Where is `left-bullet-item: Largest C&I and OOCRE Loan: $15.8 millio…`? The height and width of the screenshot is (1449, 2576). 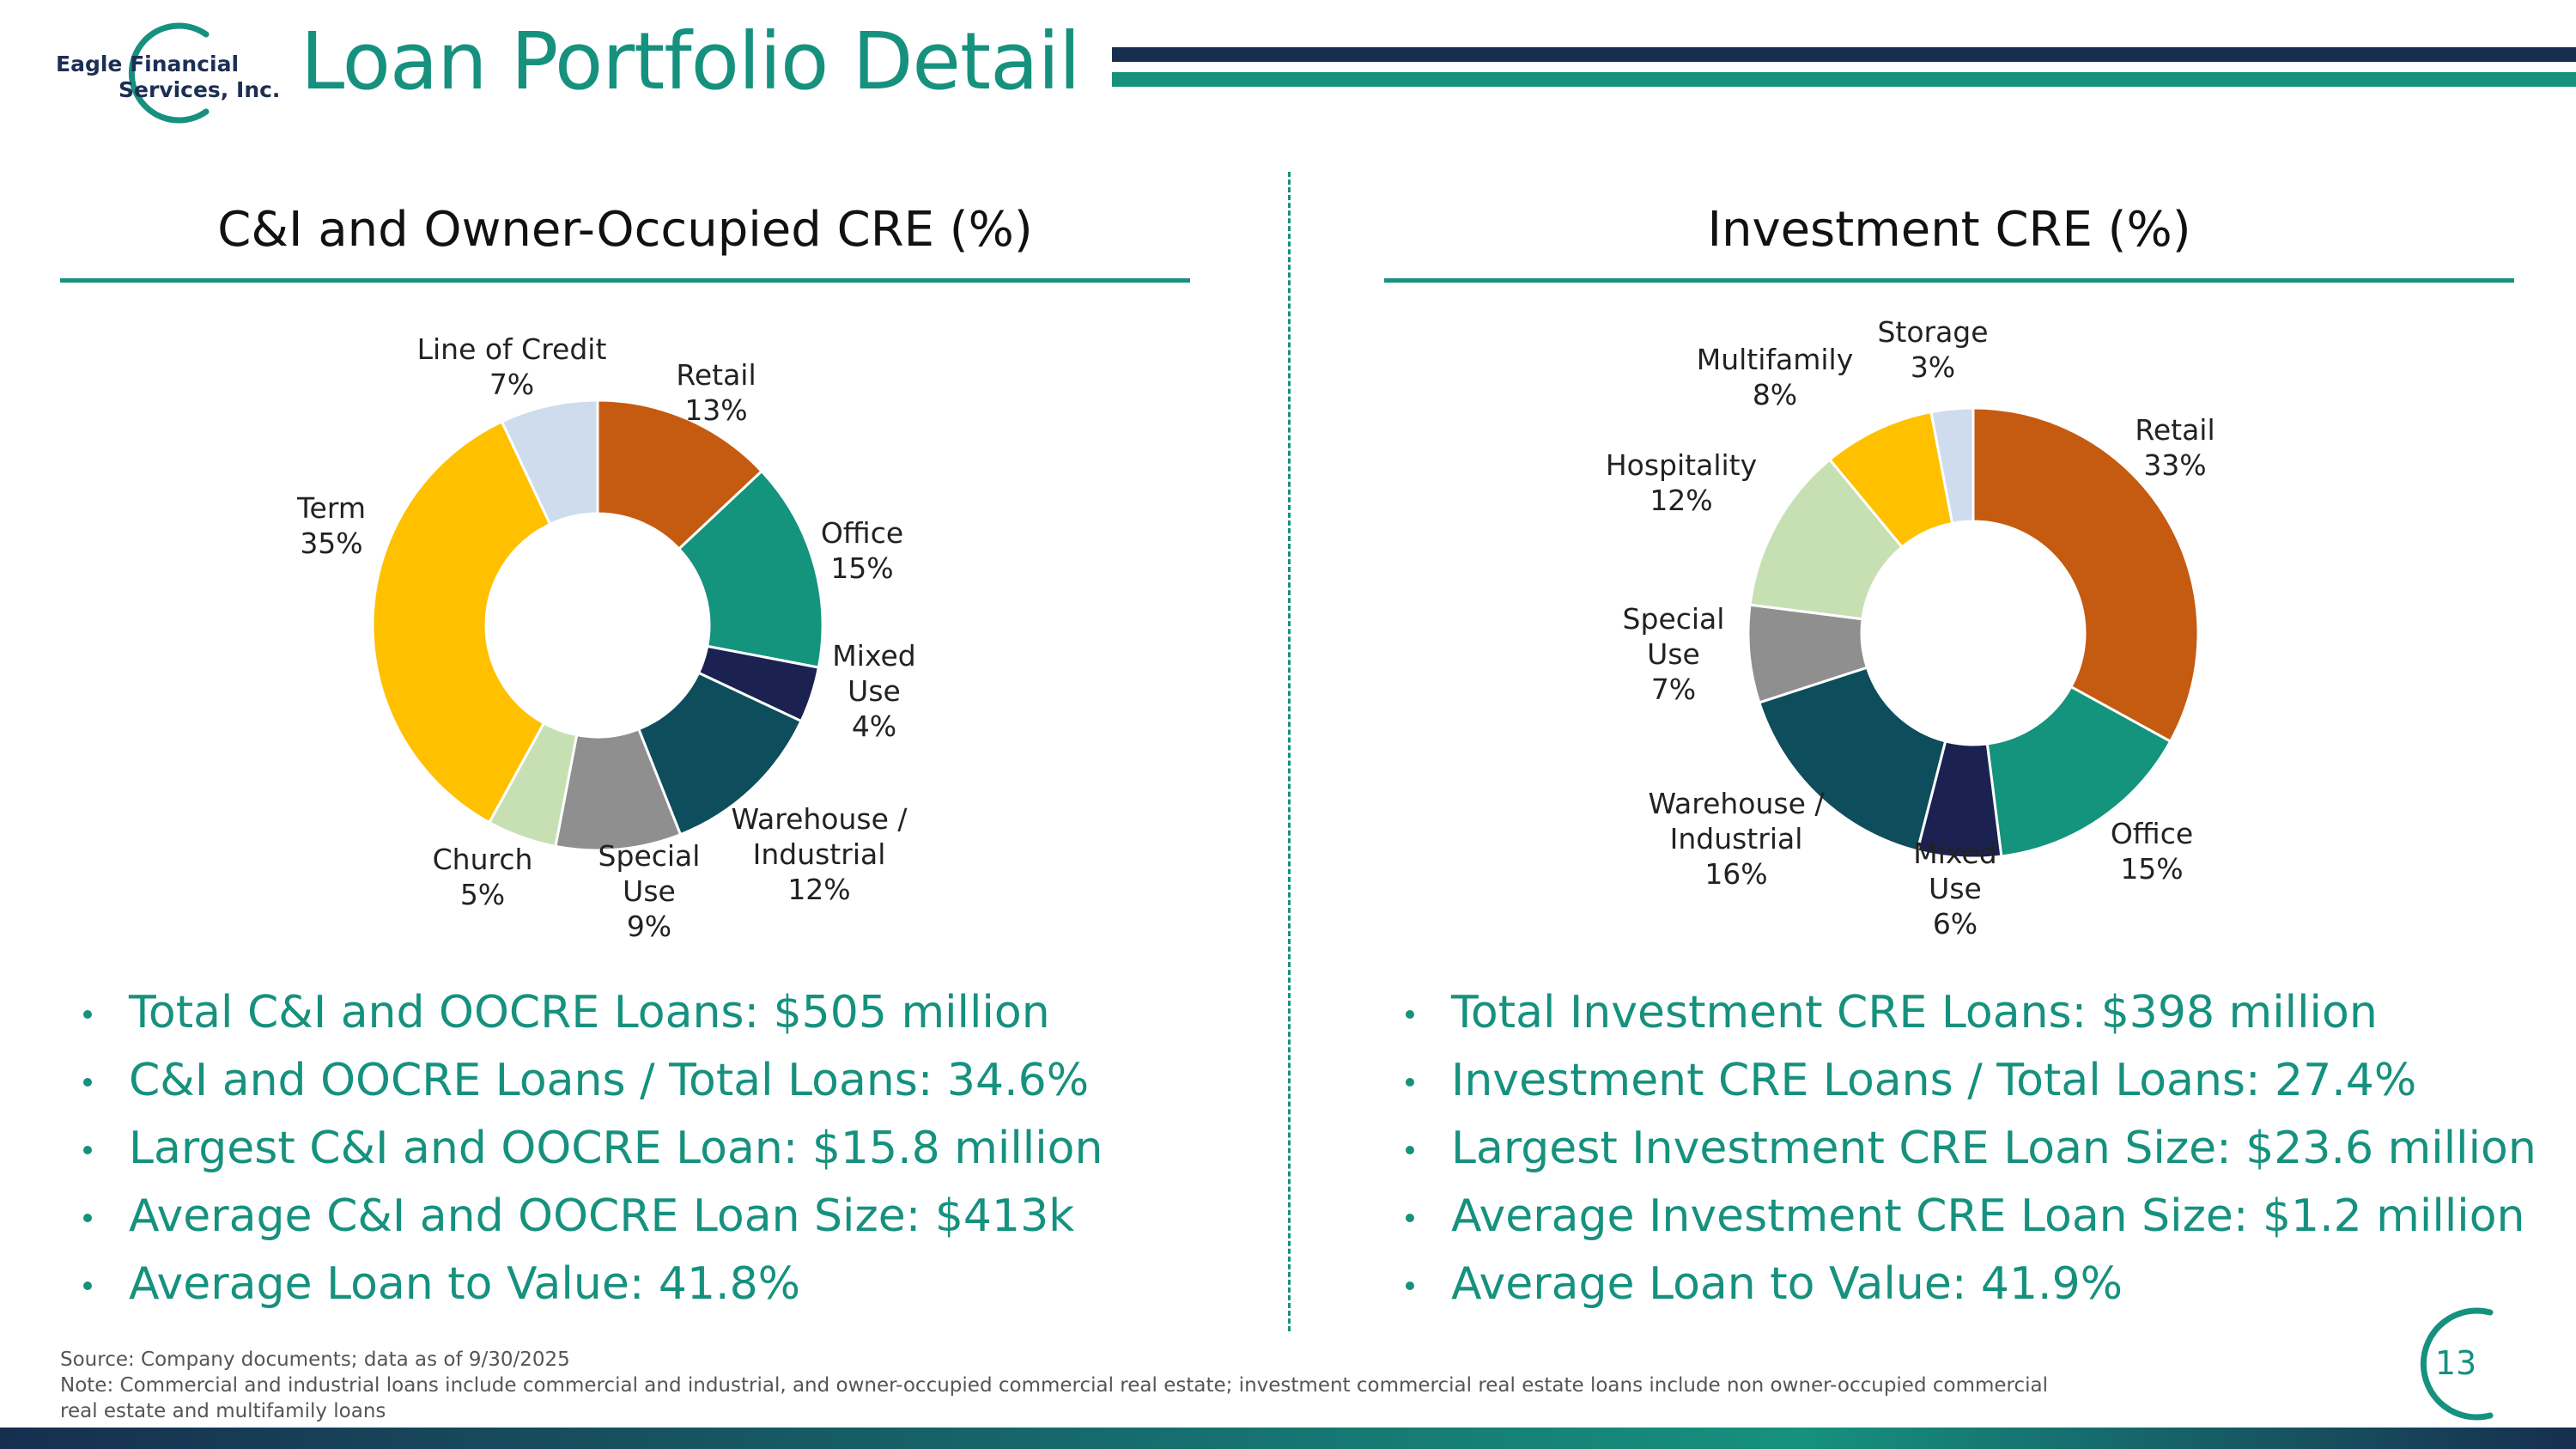 left-bullet-item: Largest C&I and OOCRE Loan: $15.8 millio… is located at coordinates (575, 1149).